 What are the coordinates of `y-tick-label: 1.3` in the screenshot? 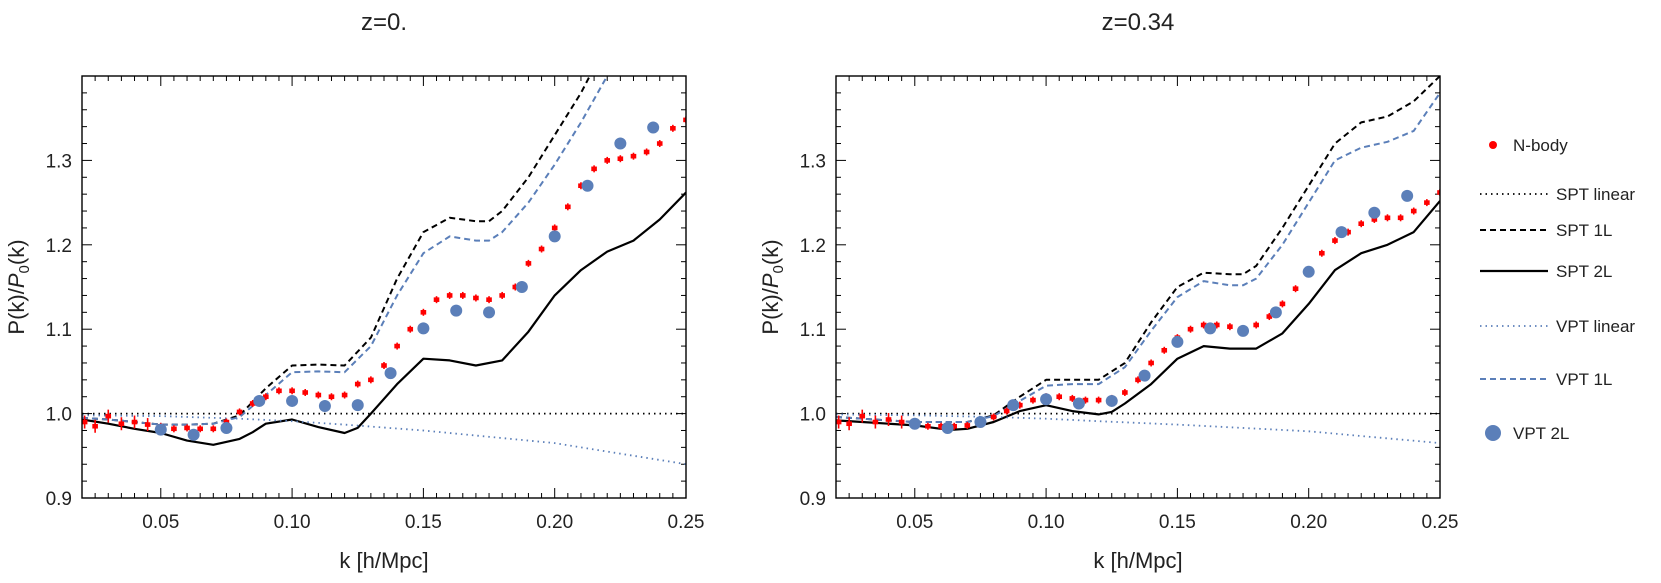 It's located at (813, 161).